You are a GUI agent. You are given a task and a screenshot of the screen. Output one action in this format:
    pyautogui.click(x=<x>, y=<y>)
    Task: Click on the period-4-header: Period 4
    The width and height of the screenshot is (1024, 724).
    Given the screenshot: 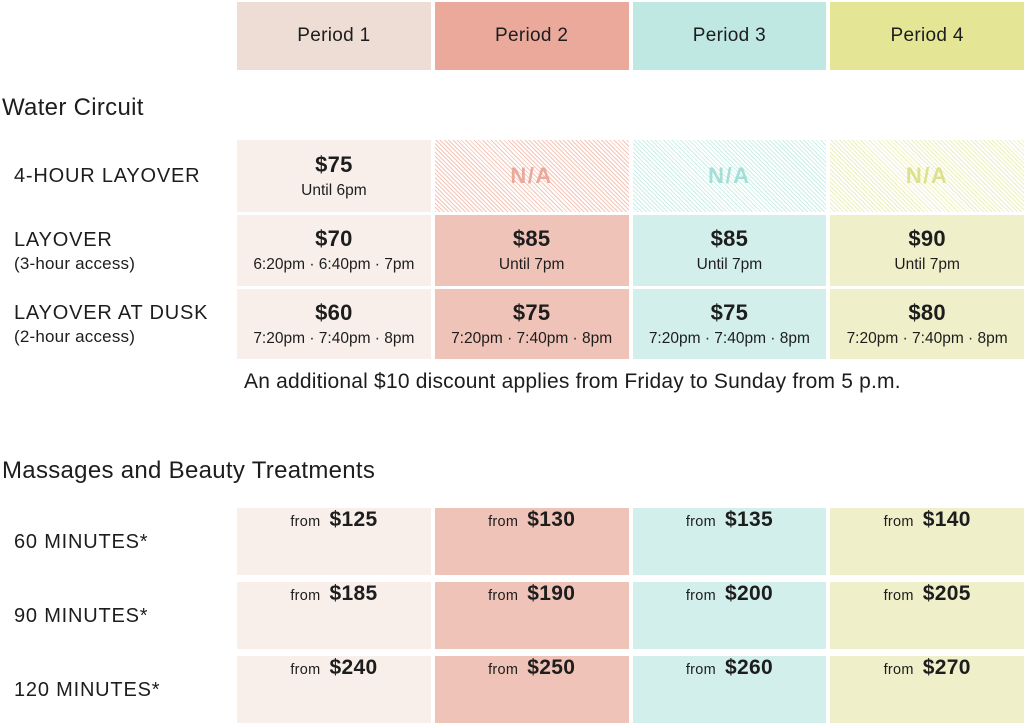 What is the action you would take?
    pyautogui.click(x=927, y=36)
    